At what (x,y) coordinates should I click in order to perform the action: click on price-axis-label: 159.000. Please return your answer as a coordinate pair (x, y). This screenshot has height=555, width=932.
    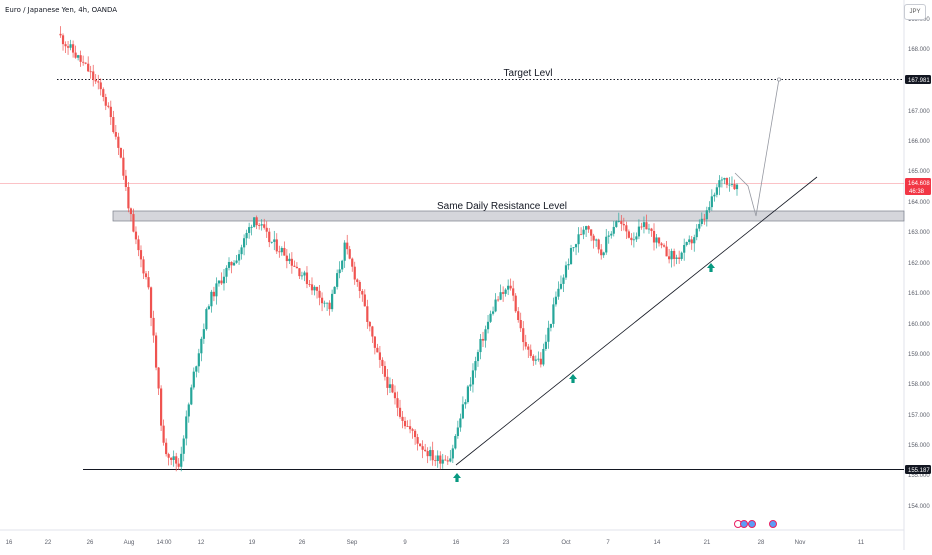
    Looking at the image, I should click on (919, 355).